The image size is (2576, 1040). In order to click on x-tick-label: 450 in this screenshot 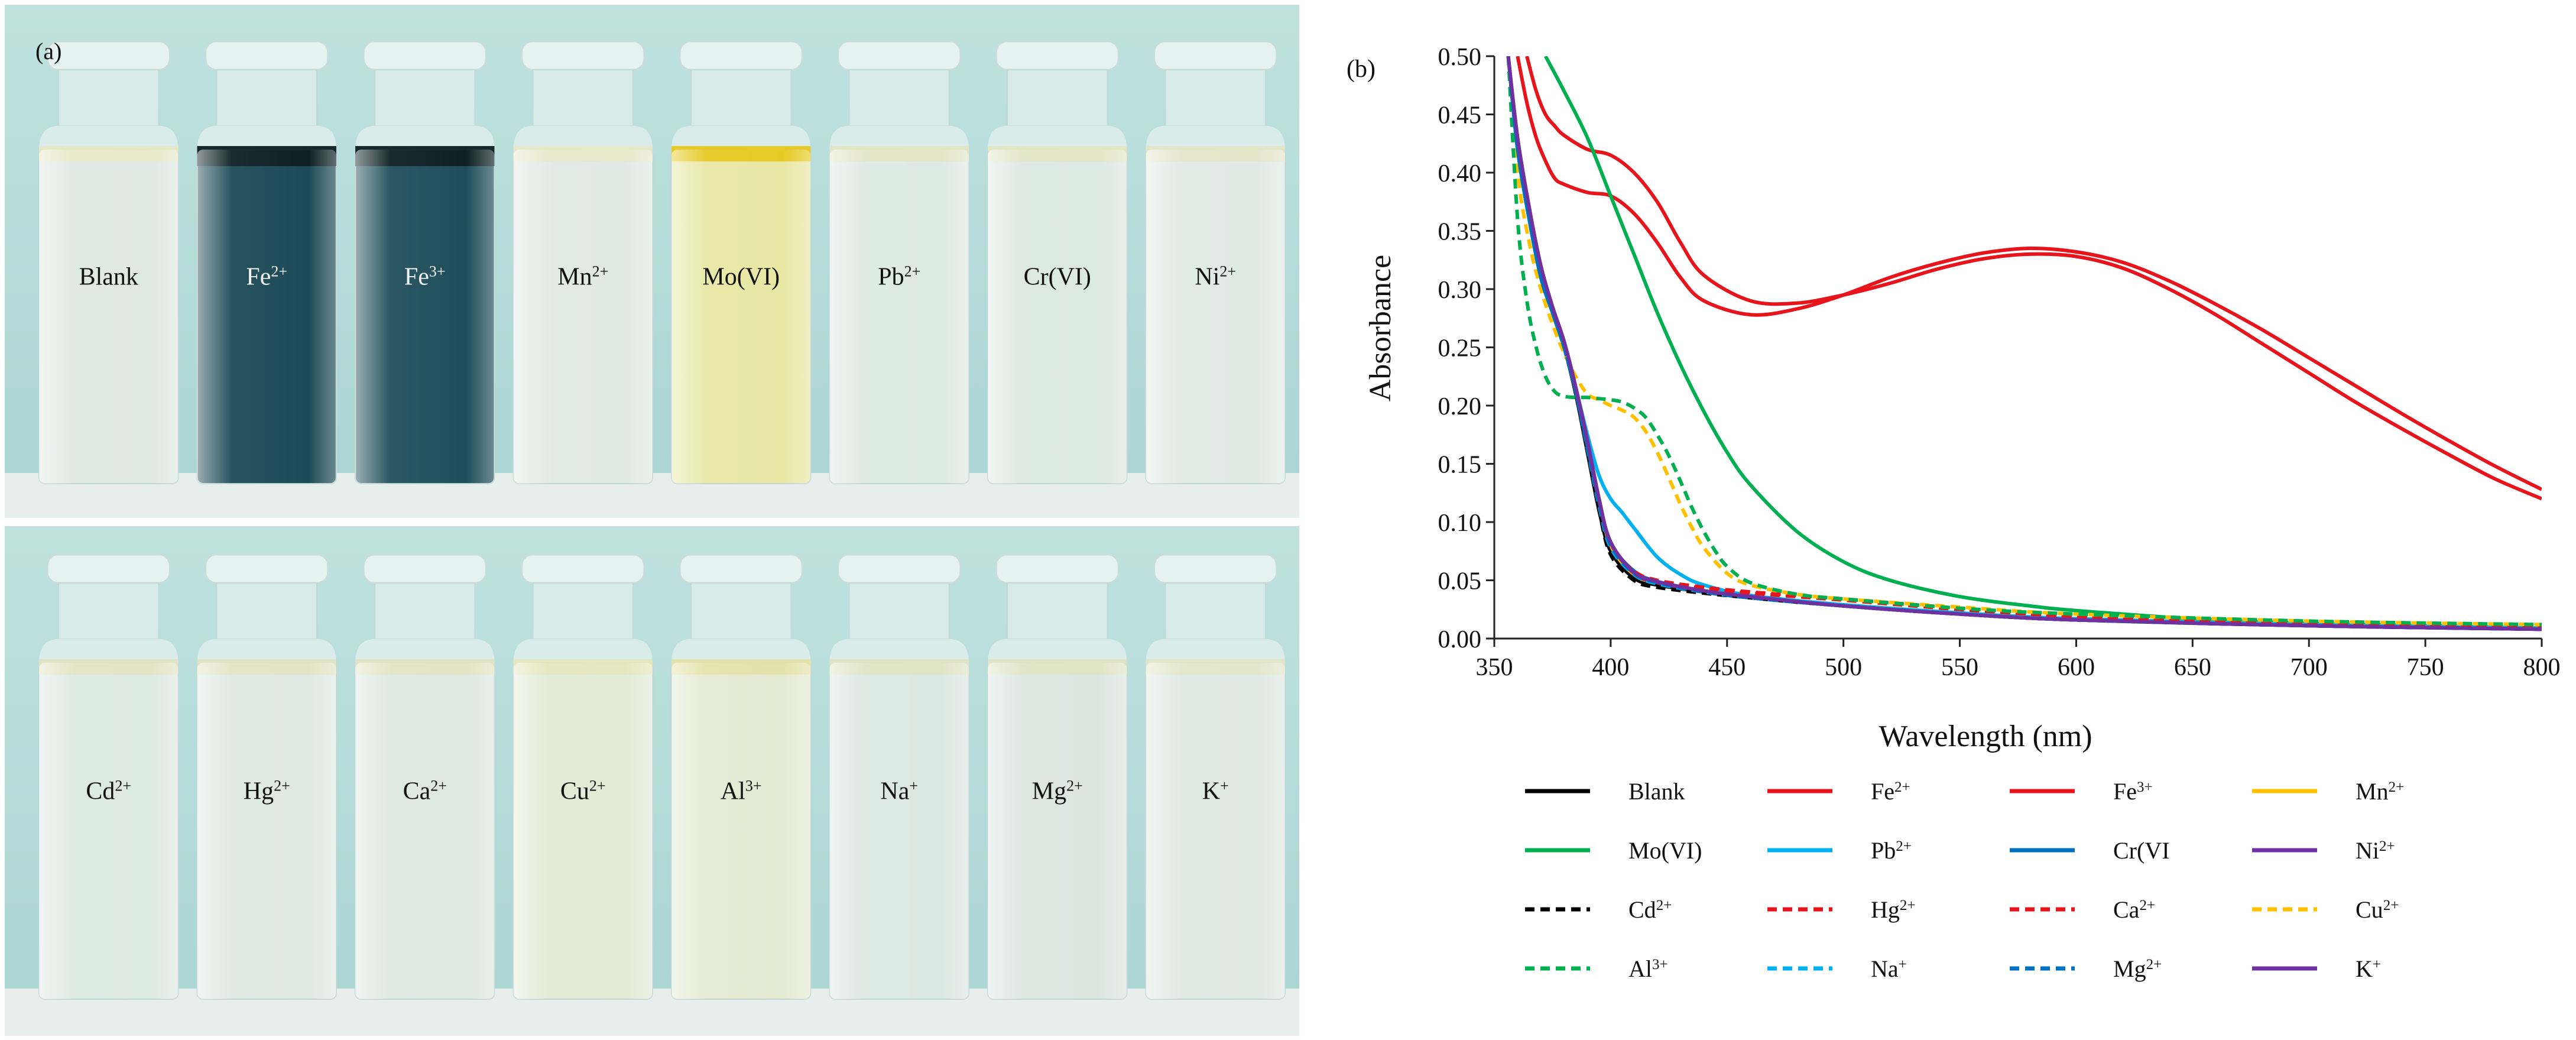, I will do `click(1727, 667)`.